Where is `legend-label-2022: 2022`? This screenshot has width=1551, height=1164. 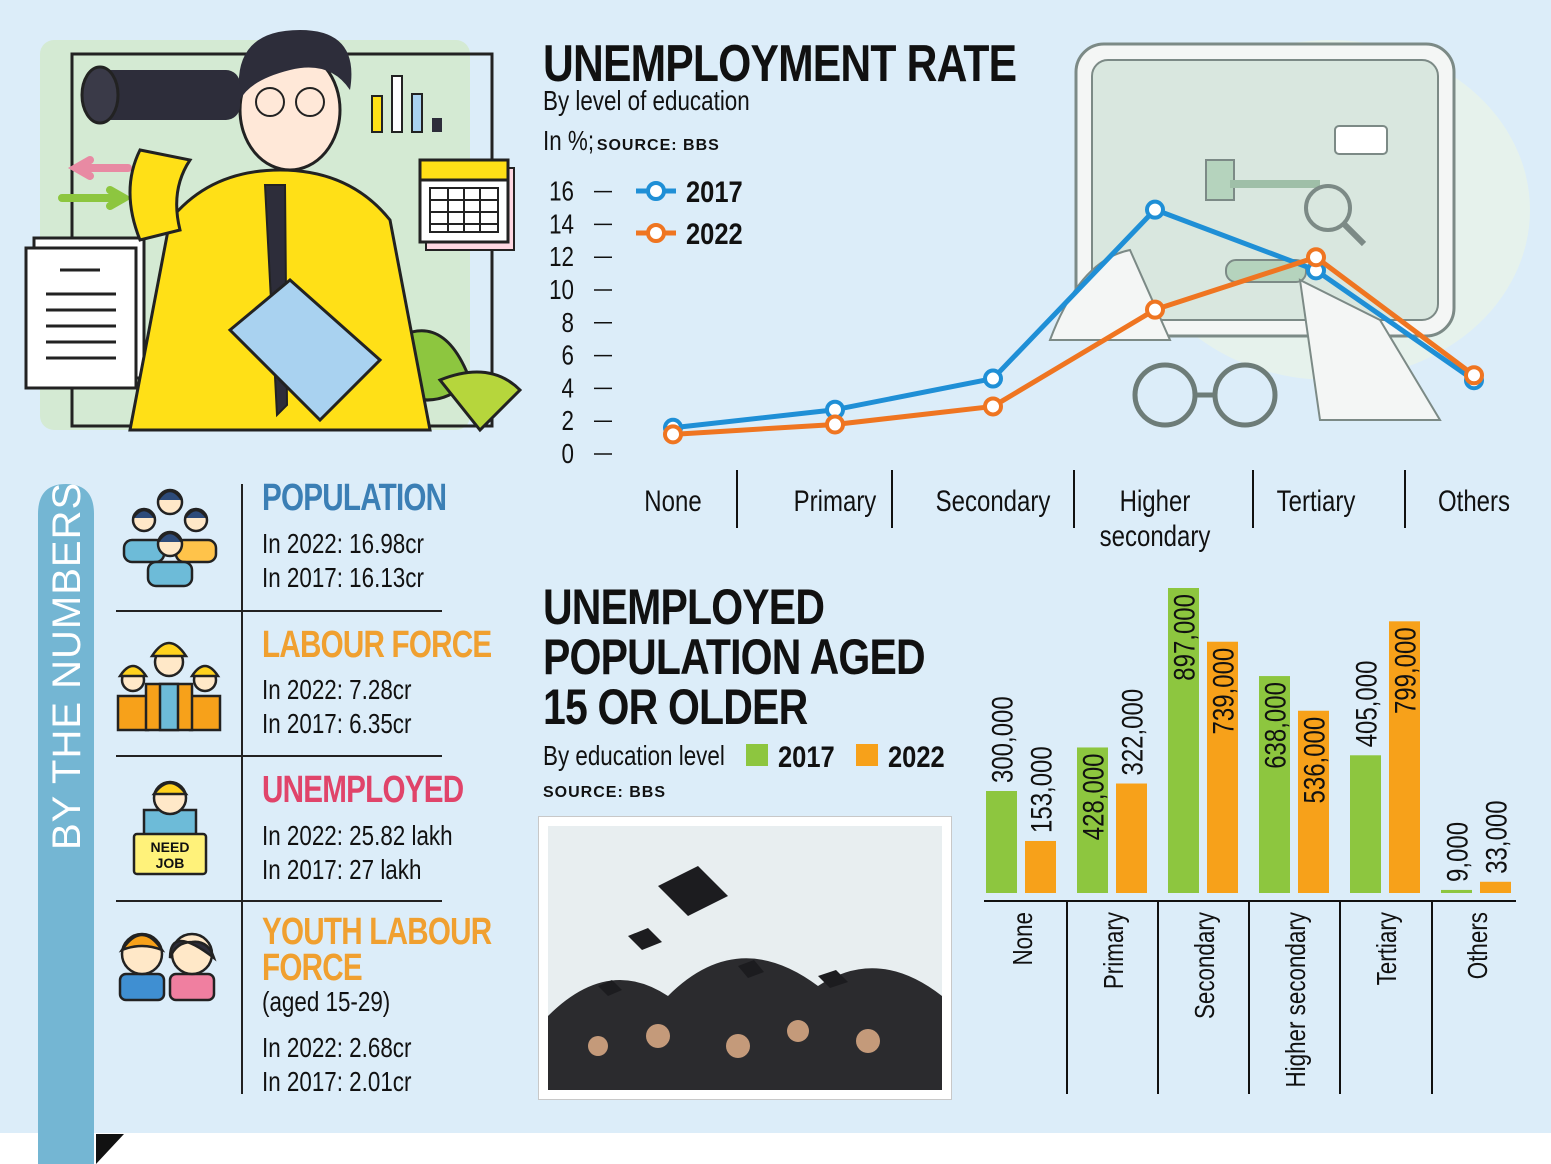 legend-label-2022: 2022 is located at coordinates (714, 233).